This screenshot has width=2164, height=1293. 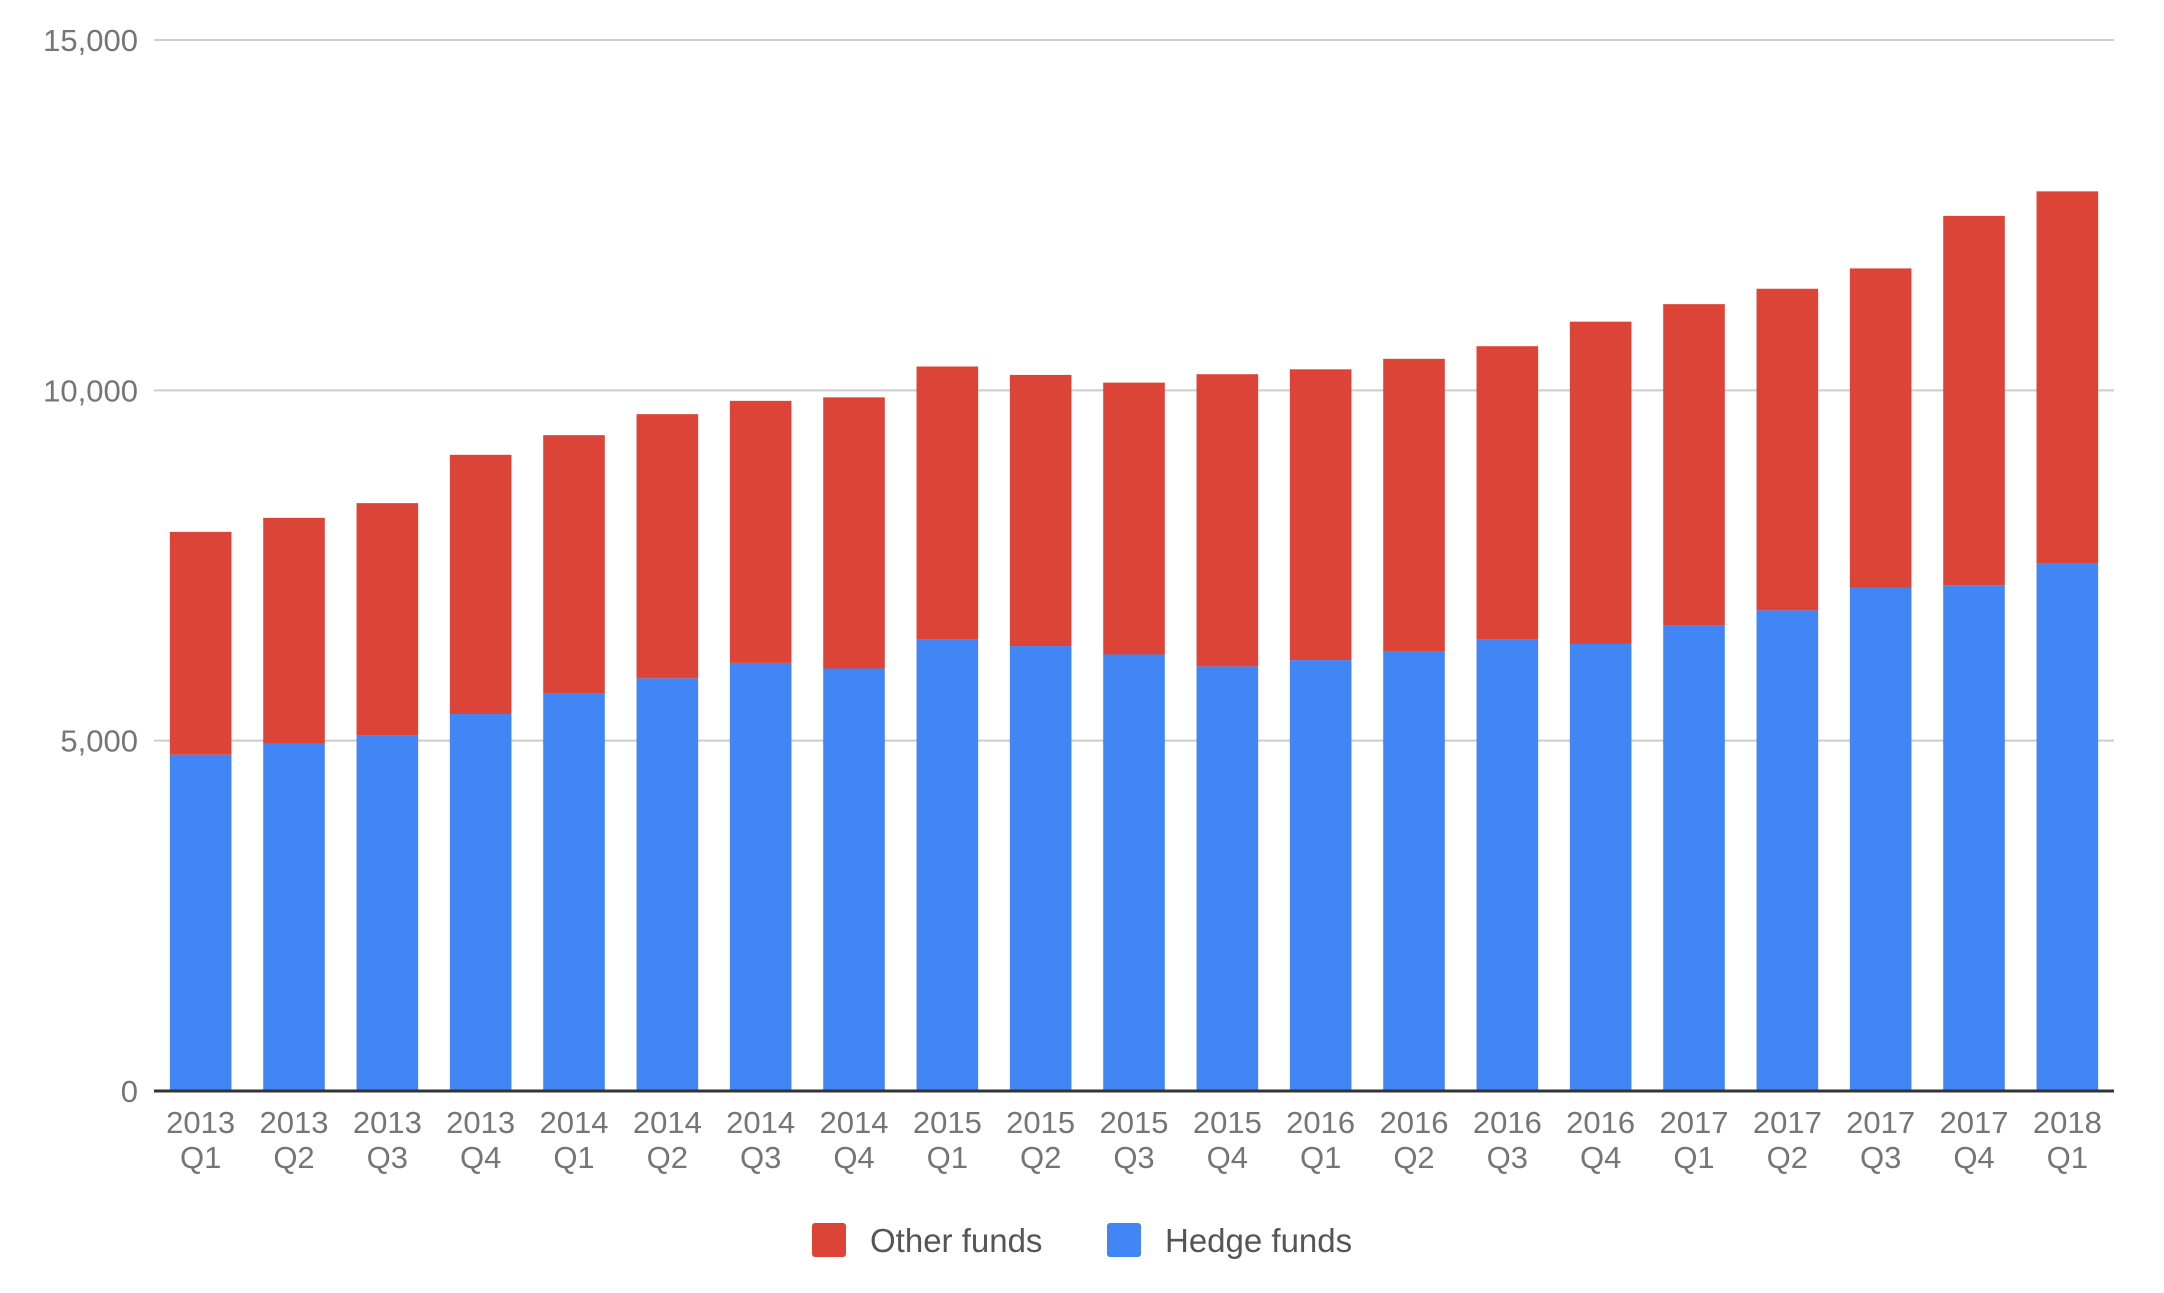 I want to click on y-tick-label: 0, so click(x=129, y=1091).